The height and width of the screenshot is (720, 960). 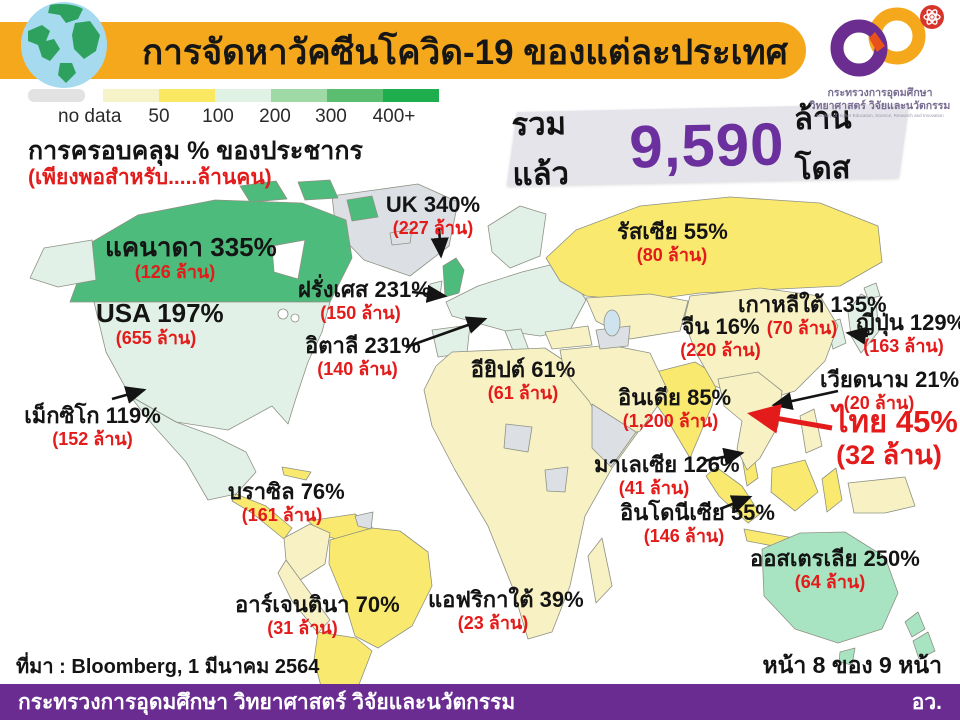 I want to click on page-title: การจัดหาวัคซีนโควิด-19 ของแต่ละประเทศ, so click(x=465, y=52).